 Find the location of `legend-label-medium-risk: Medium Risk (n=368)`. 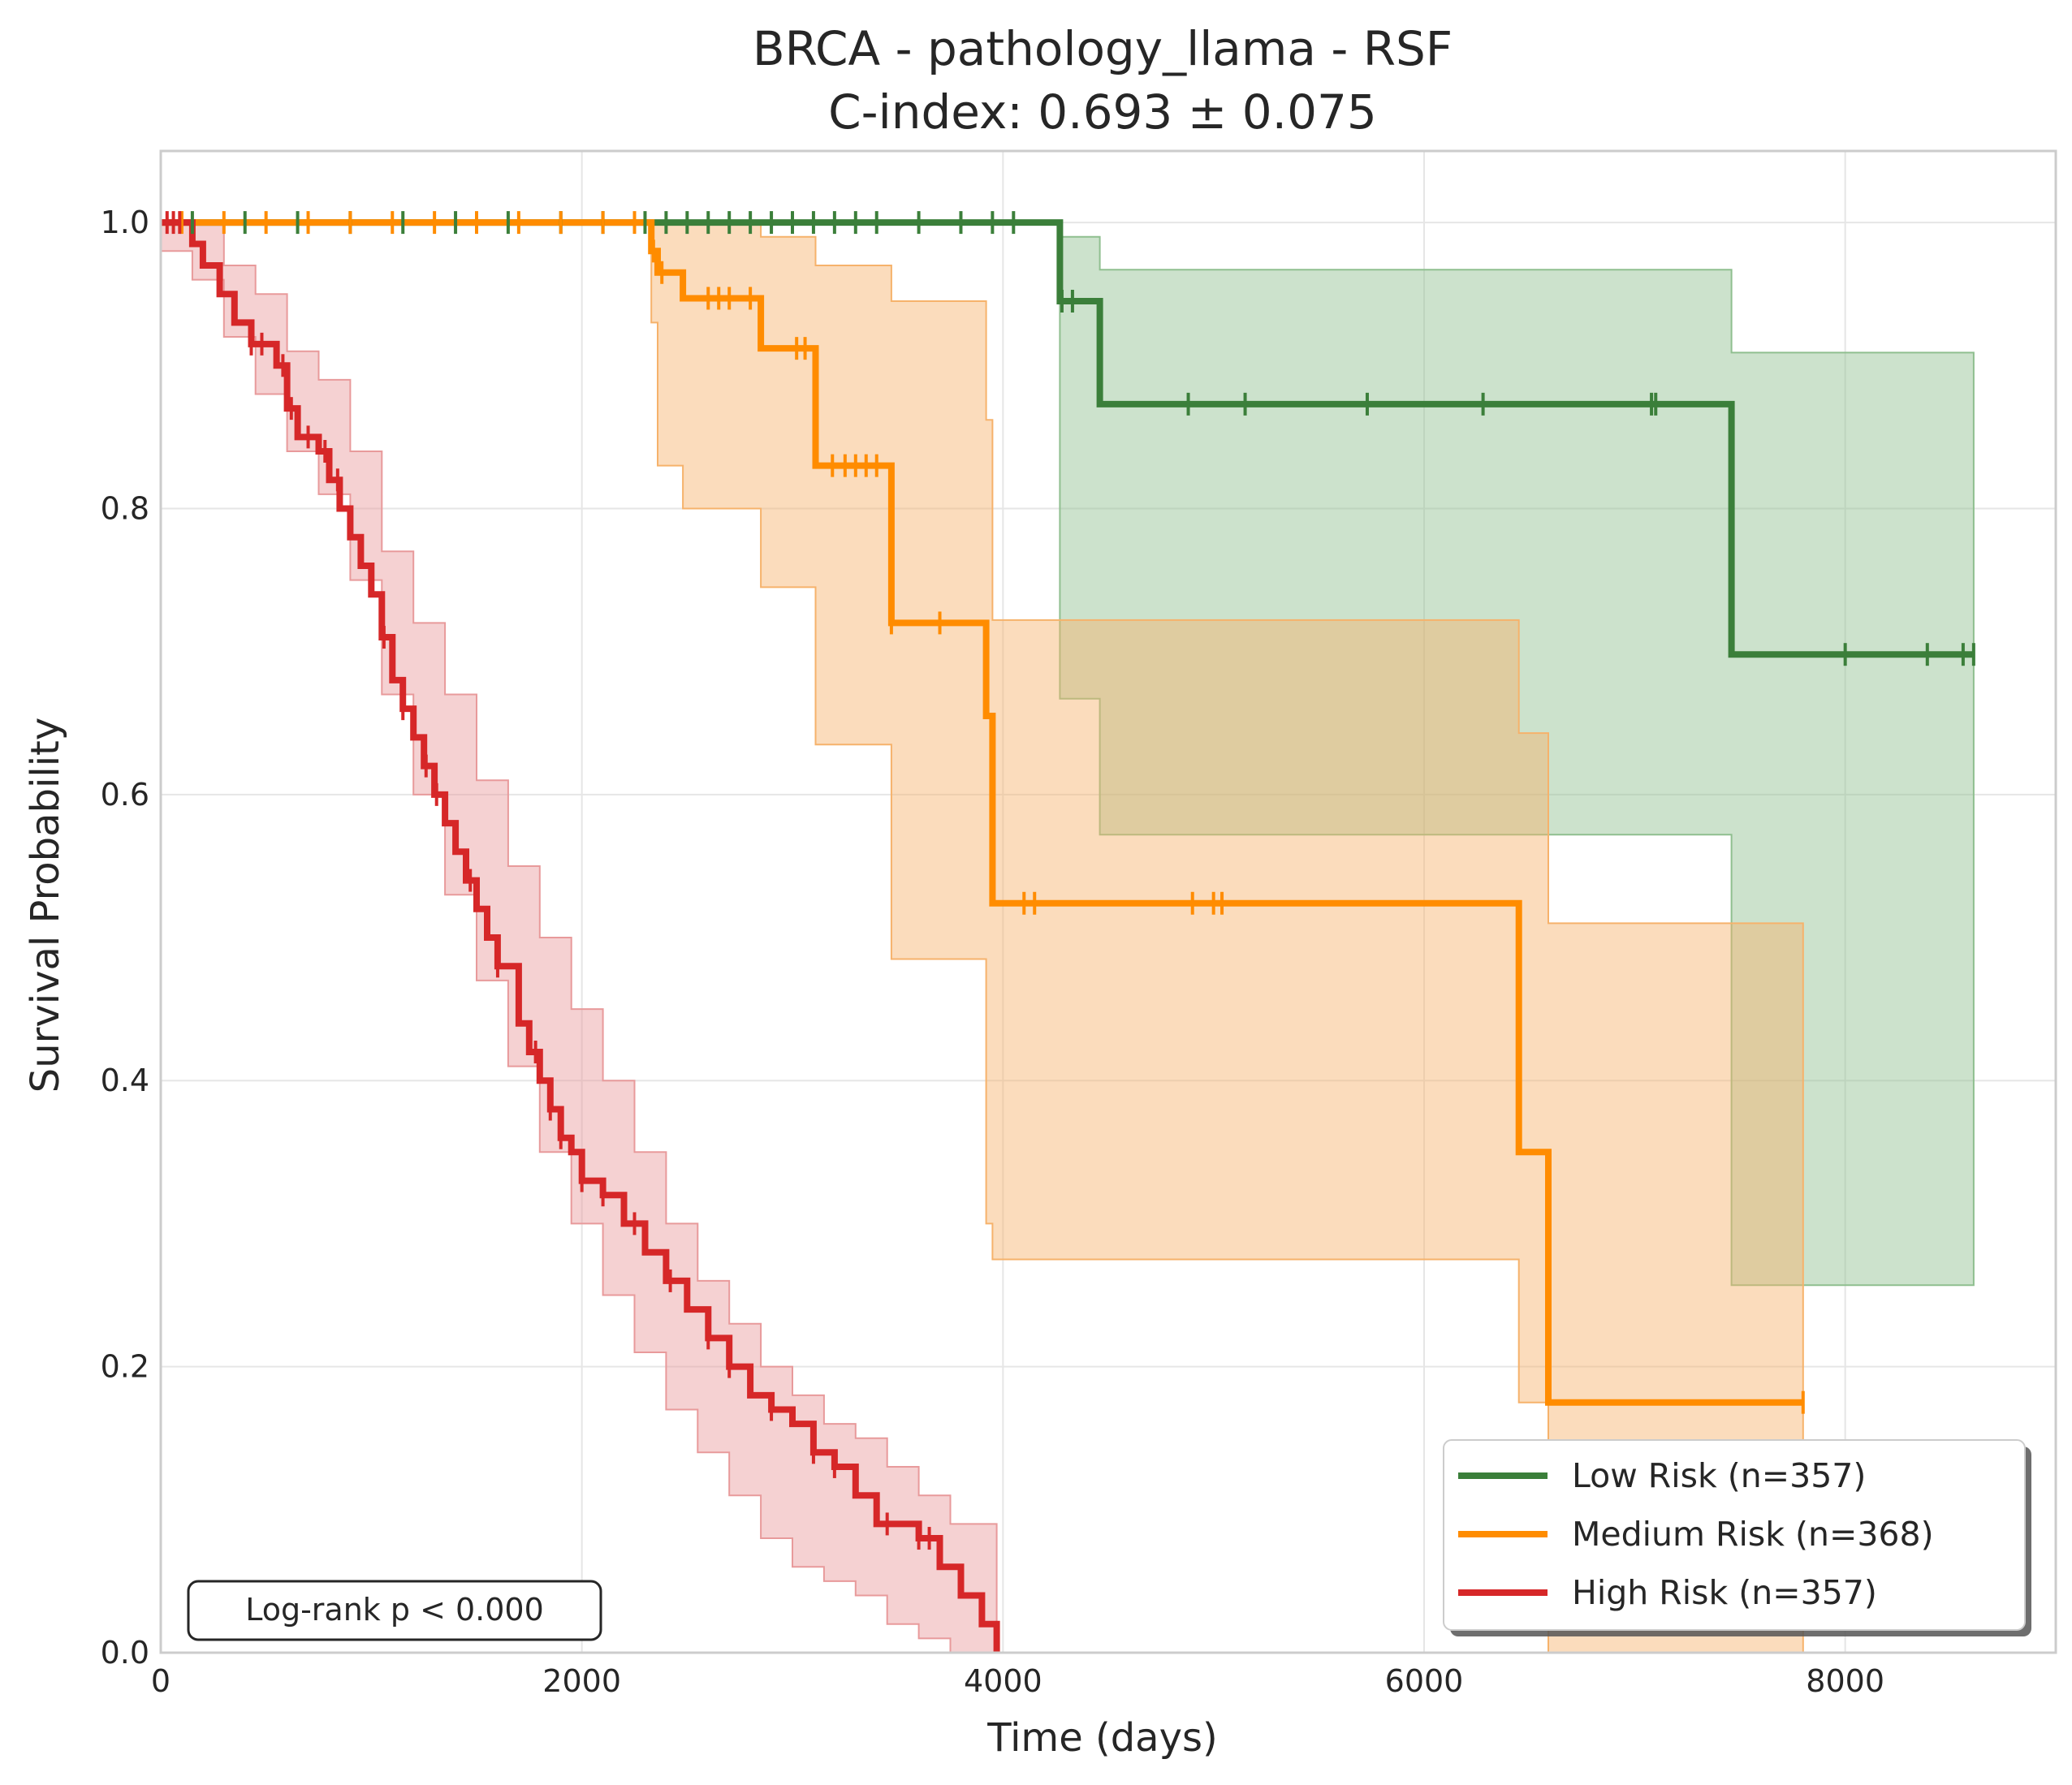

legend-label-medium-risk: Medium Risk (n=368) is located at coordinates (1753, 1534).